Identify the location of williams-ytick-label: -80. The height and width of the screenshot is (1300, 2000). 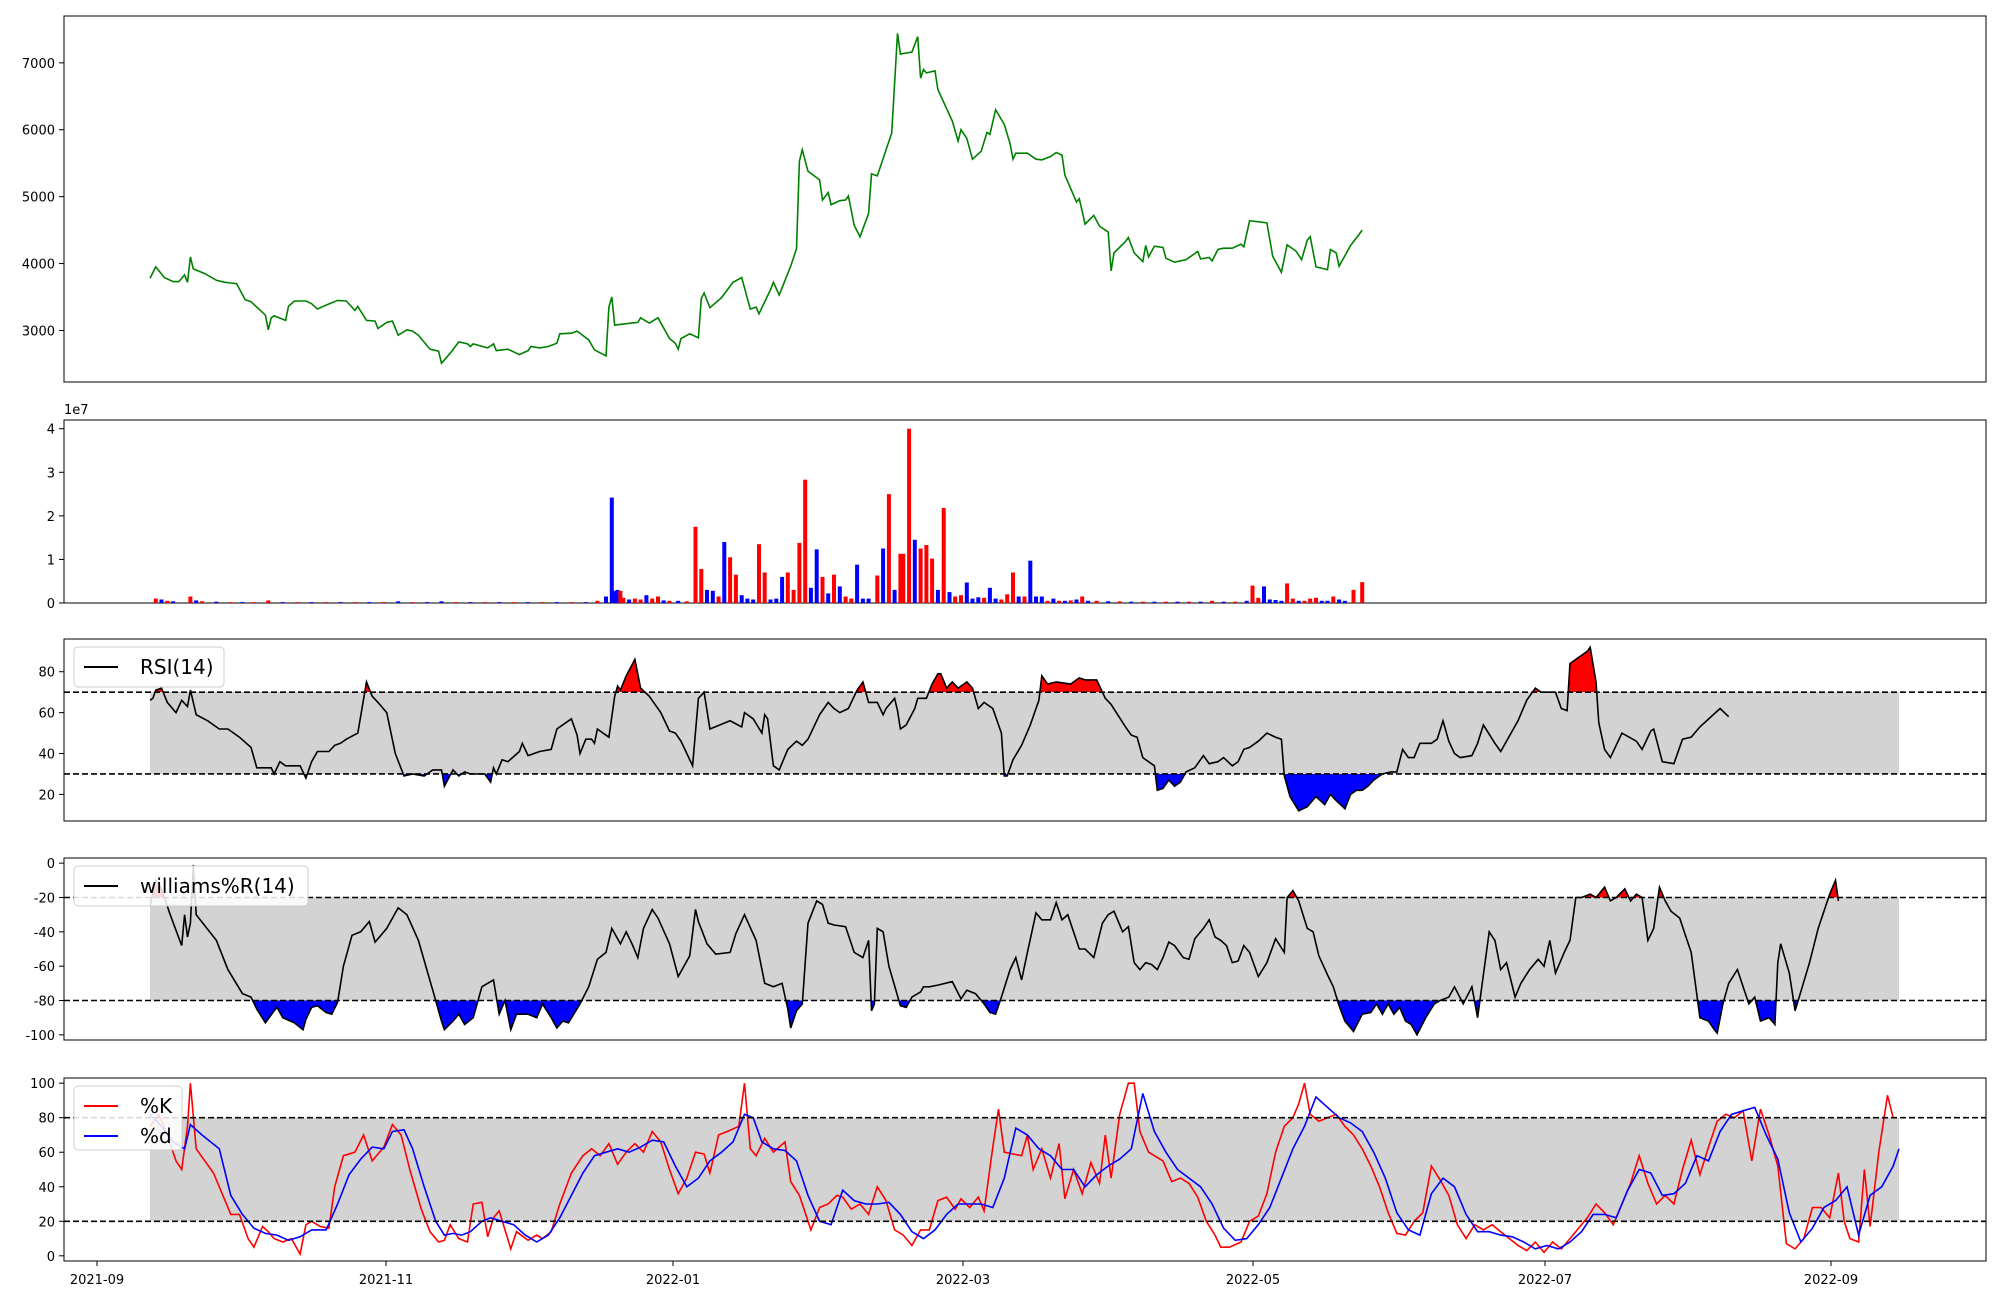
(44, 1002).